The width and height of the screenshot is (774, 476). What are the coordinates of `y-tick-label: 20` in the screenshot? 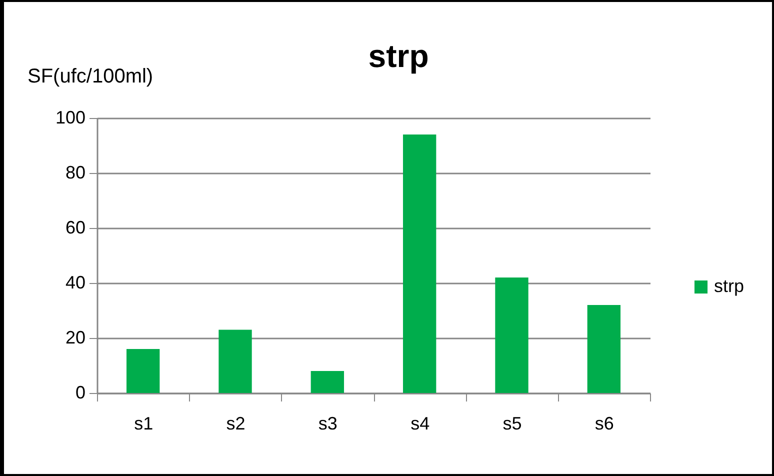 It's located at (75, 338).